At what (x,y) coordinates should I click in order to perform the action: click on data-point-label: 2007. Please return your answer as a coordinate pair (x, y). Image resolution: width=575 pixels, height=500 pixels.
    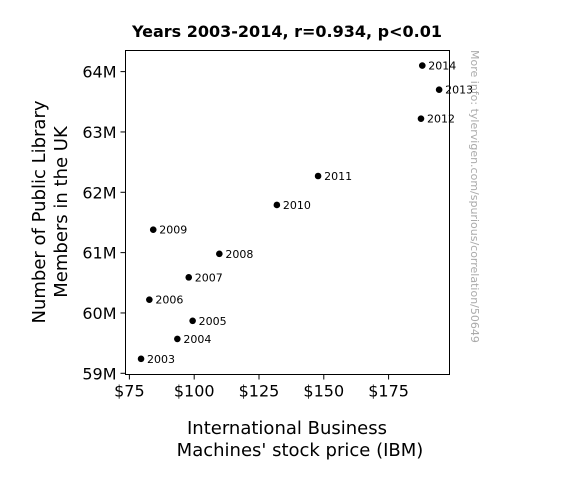
    Looking at the image, I should click on (209, 277).